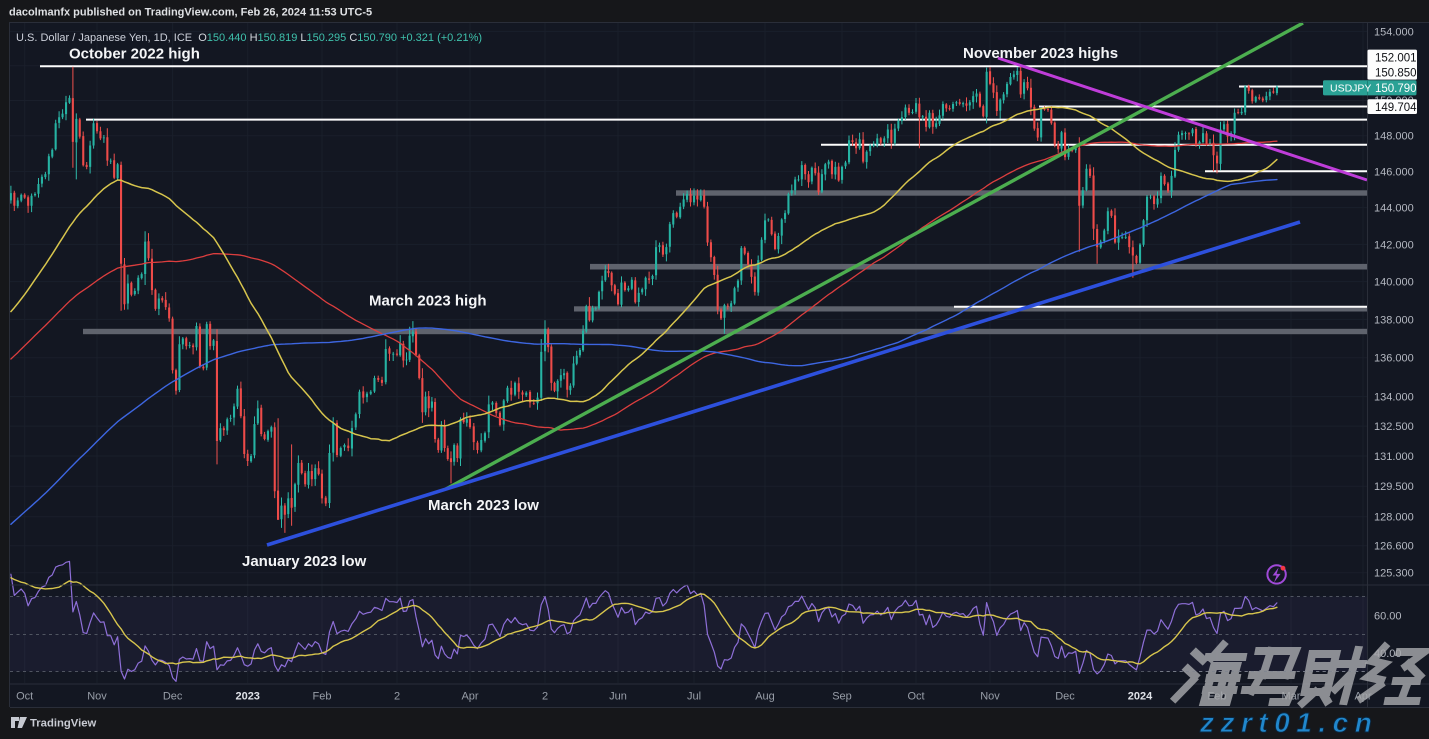 The height and width of the screenshot is (739, 1429). Describe the element at coordinates (1394, 245) in the screenshot. I see `svg-text: 142.000` at that location.